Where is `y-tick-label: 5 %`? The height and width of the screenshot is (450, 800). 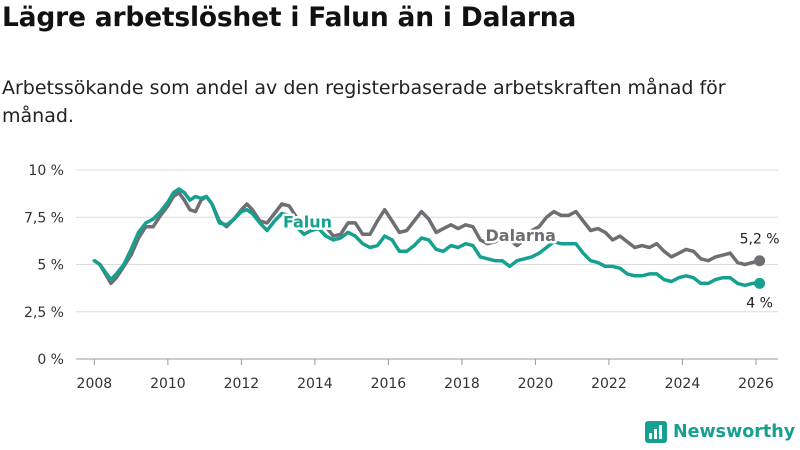 y-tick-label: 5 % is located at coordinates (50, 266).